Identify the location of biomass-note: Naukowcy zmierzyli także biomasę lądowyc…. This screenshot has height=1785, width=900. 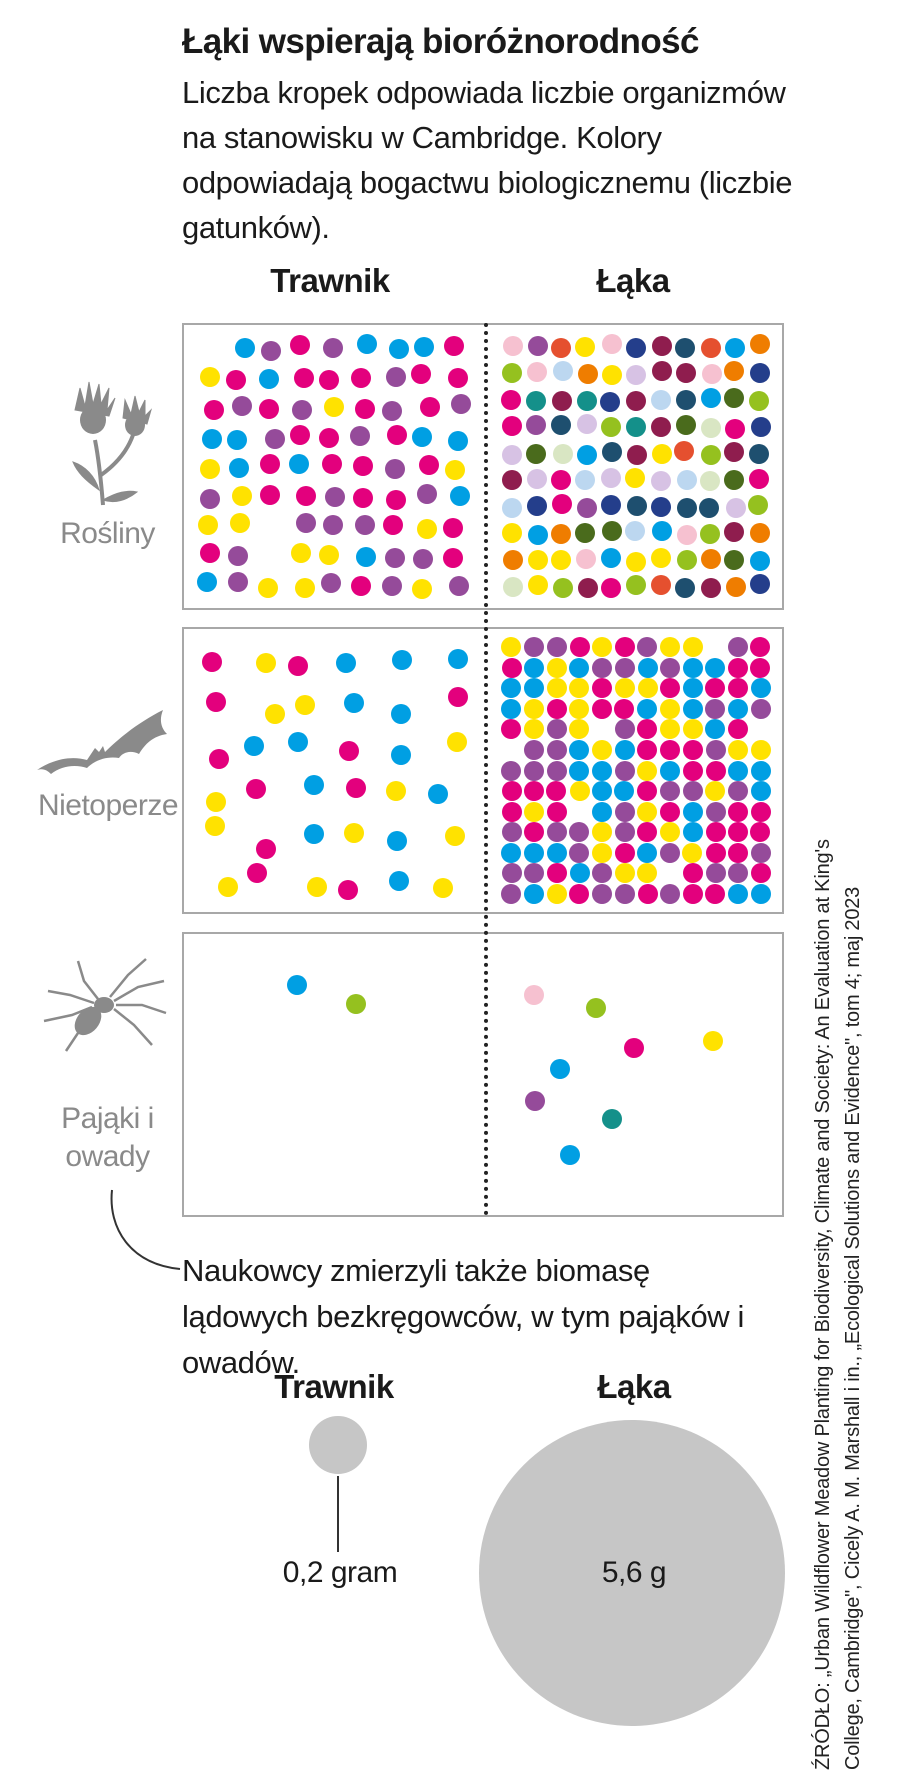
(463, 1316).